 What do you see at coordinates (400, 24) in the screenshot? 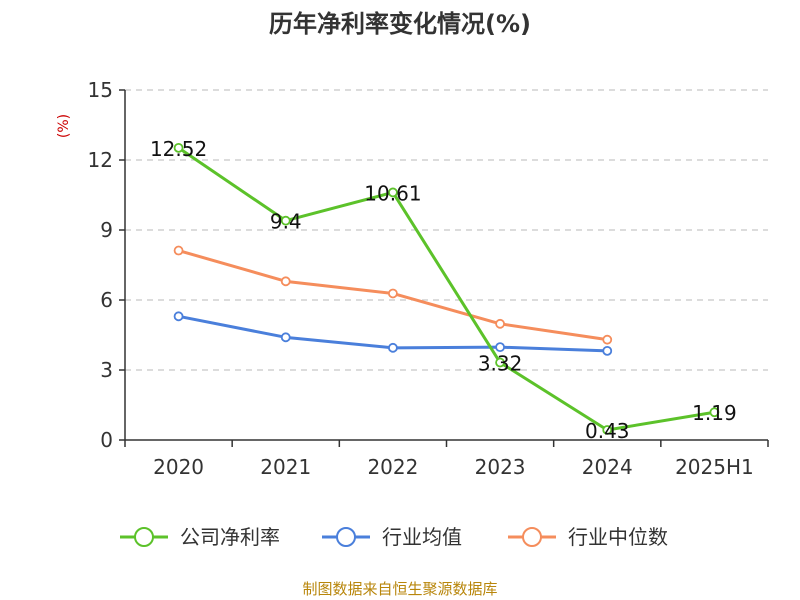
I see `chart-title: 历年净利率变化情况(%)` at bounding box center [400, 24].